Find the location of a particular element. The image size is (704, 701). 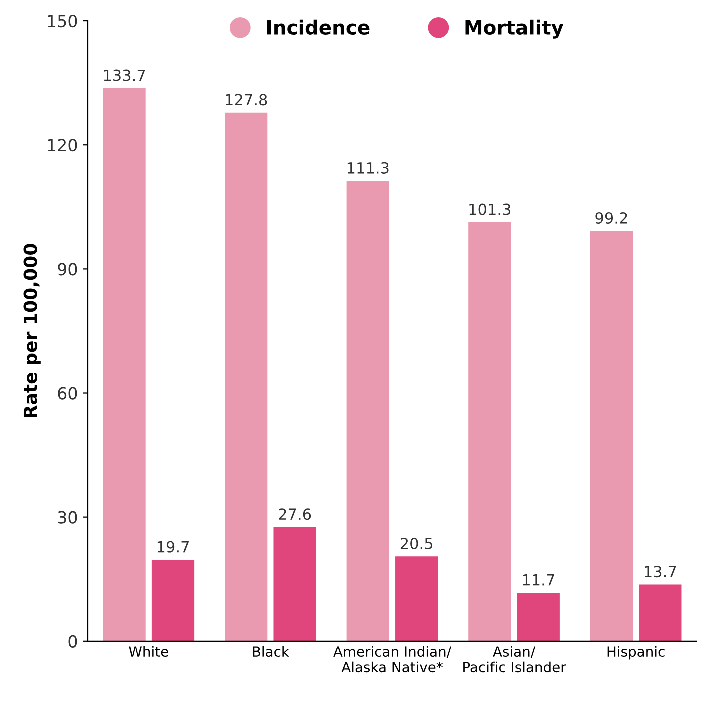

x-tick-label: White is located at coordinates (148, 652).